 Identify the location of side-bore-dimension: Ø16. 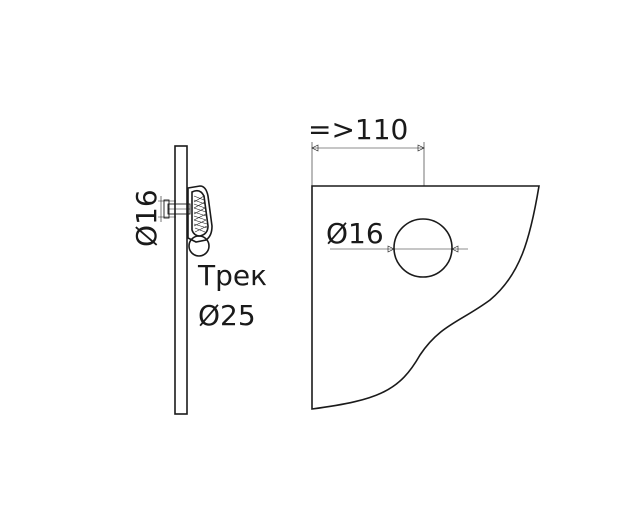
(153, 218).